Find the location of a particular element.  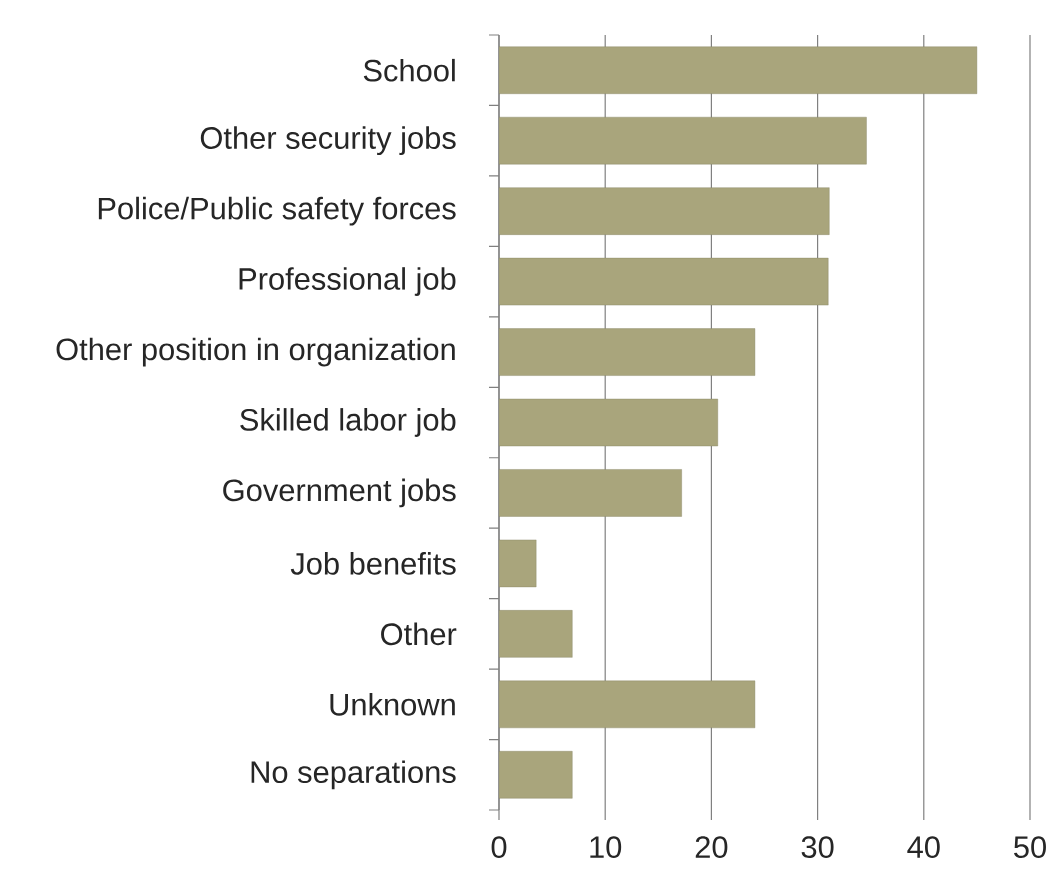

x-tick-label: 50 is located at coordinates (1030, 847).